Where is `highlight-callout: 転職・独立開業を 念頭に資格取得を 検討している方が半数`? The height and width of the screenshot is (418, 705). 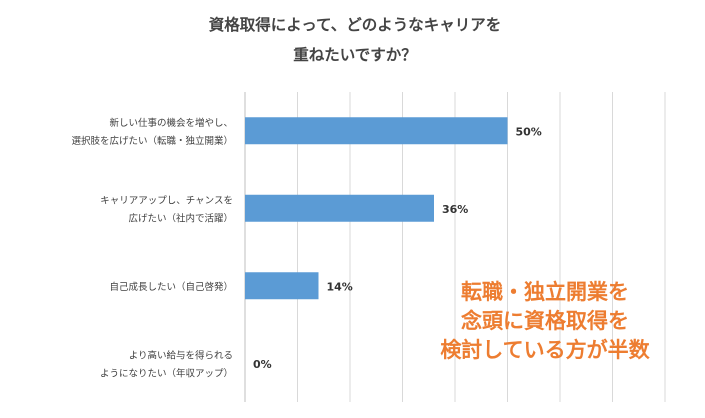 highlight-callout: 転職・独立開業を 念頭に資格取得を 検討している方が半数 is located at coordinates (545, 321).